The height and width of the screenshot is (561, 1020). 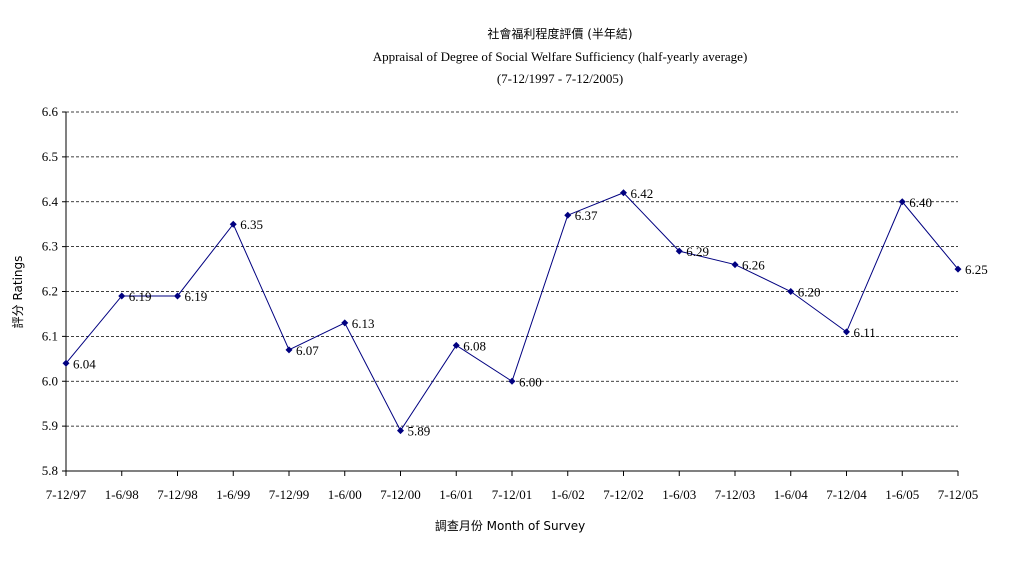 What do you see at coordinates (623, 494) in the screenshot?
I see `x-tick-label: 7-12/02` at bounding box center [623, 494].